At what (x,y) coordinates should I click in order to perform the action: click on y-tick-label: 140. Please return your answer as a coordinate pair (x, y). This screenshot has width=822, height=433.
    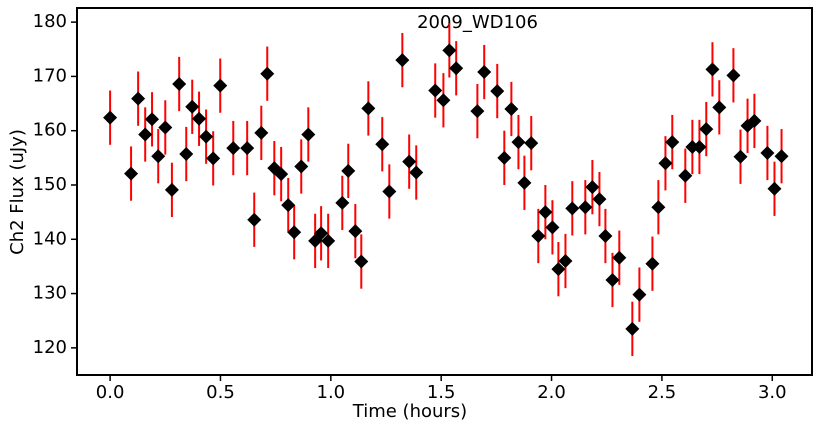
    Looking at the image, I should click on (50, 238).